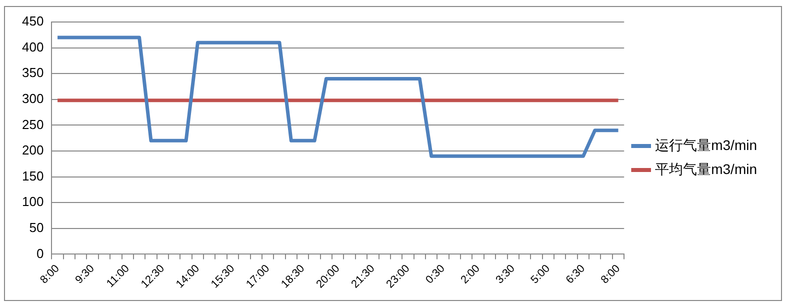 Image resolution: width=789 pixels, height=308 pixels. I want to click on legend-label: 平均气量m3/min, so click(706, 168).